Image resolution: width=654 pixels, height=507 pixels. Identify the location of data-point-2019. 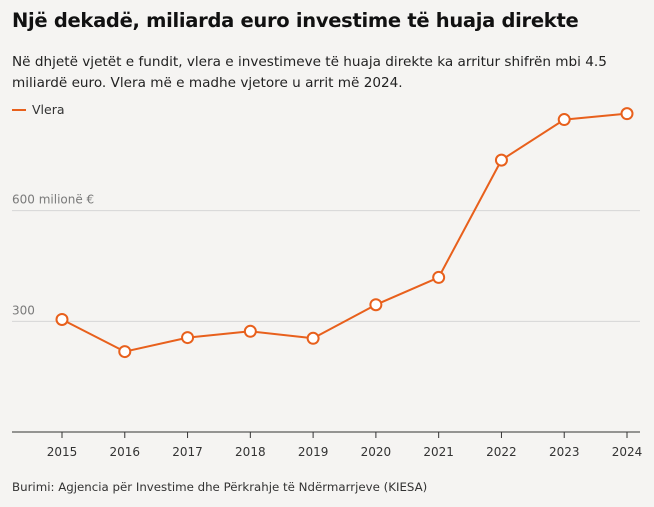
(313, 338).